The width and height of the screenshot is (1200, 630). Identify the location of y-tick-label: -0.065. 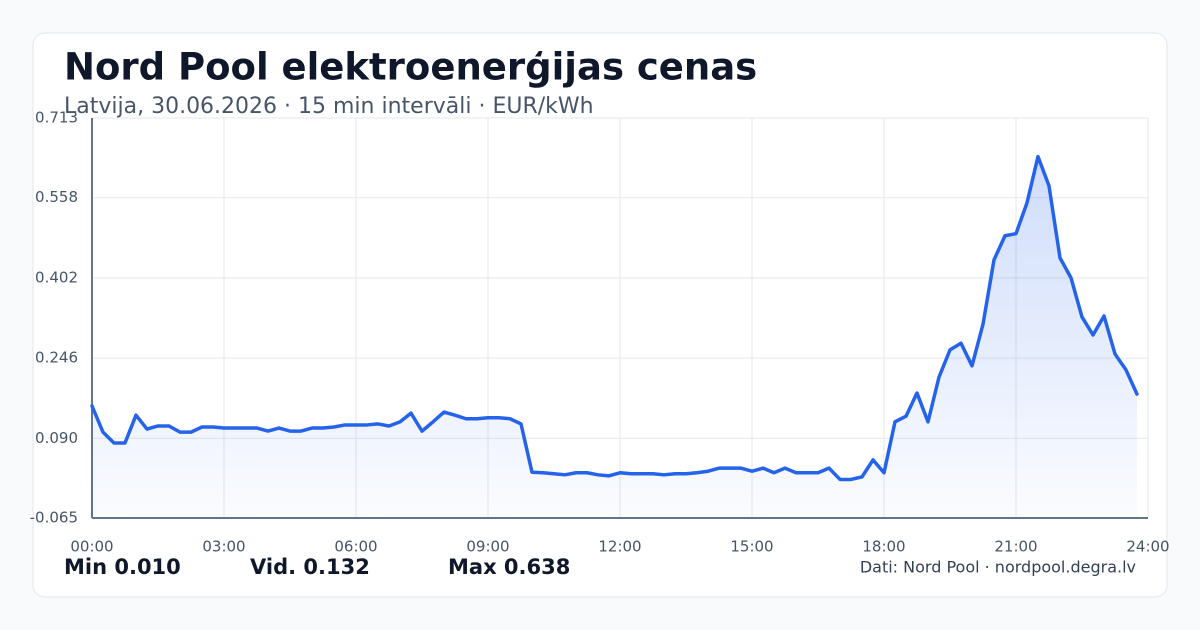
(54, 518).